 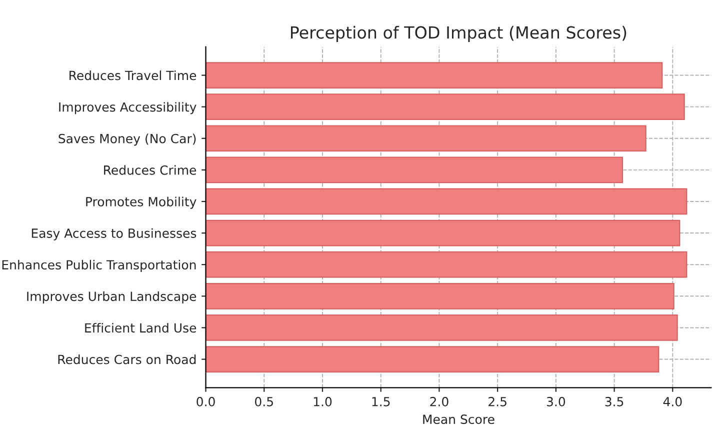 What do you see at coordinates (323, 401) in the screenshot?
I see `x-tick-label: 1.0` at bounding box center [323, 401].